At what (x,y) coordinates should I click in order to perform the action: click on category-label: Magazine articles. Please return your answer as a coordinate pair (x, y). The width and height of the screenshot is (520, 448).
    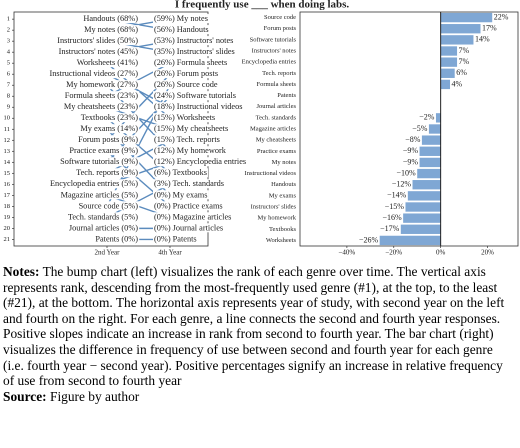
    Looking at the image, I should click on (273, 128).